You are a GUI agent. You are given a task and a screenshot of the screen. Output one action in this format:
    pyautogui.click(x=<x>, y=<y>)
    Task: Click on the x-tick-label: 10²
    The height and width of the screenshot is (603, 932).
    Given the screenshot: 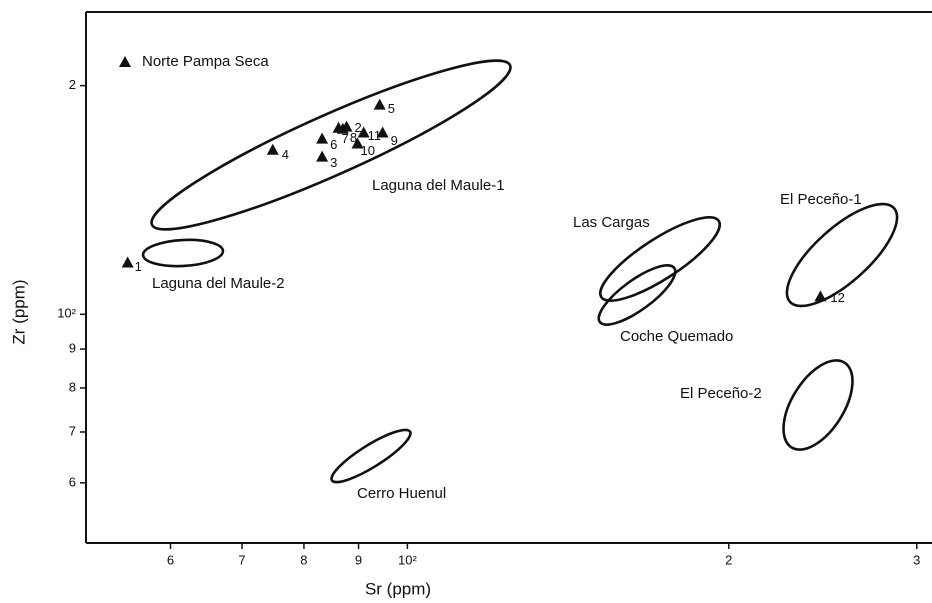 What is the action you would take?
    pyautogui.click(x=407, y=559)
    